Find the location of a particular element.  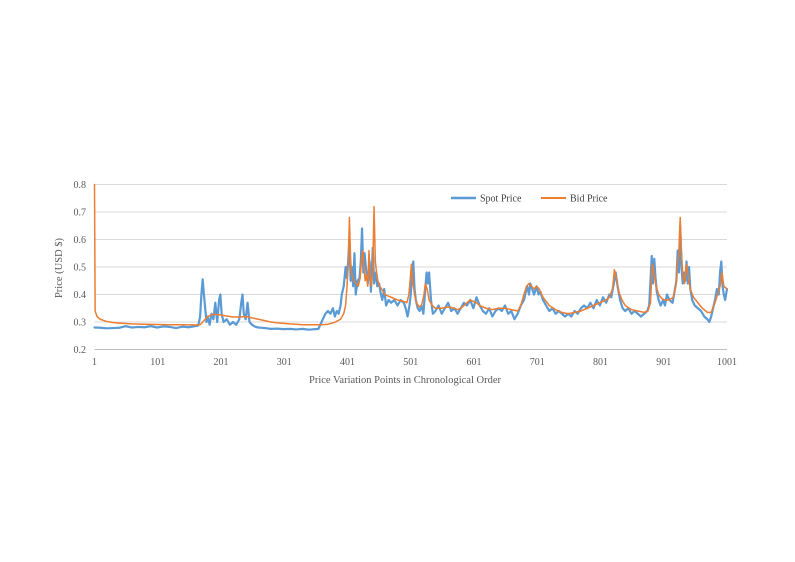

x-tick-label: 201 is located at coordinates (221, 362).